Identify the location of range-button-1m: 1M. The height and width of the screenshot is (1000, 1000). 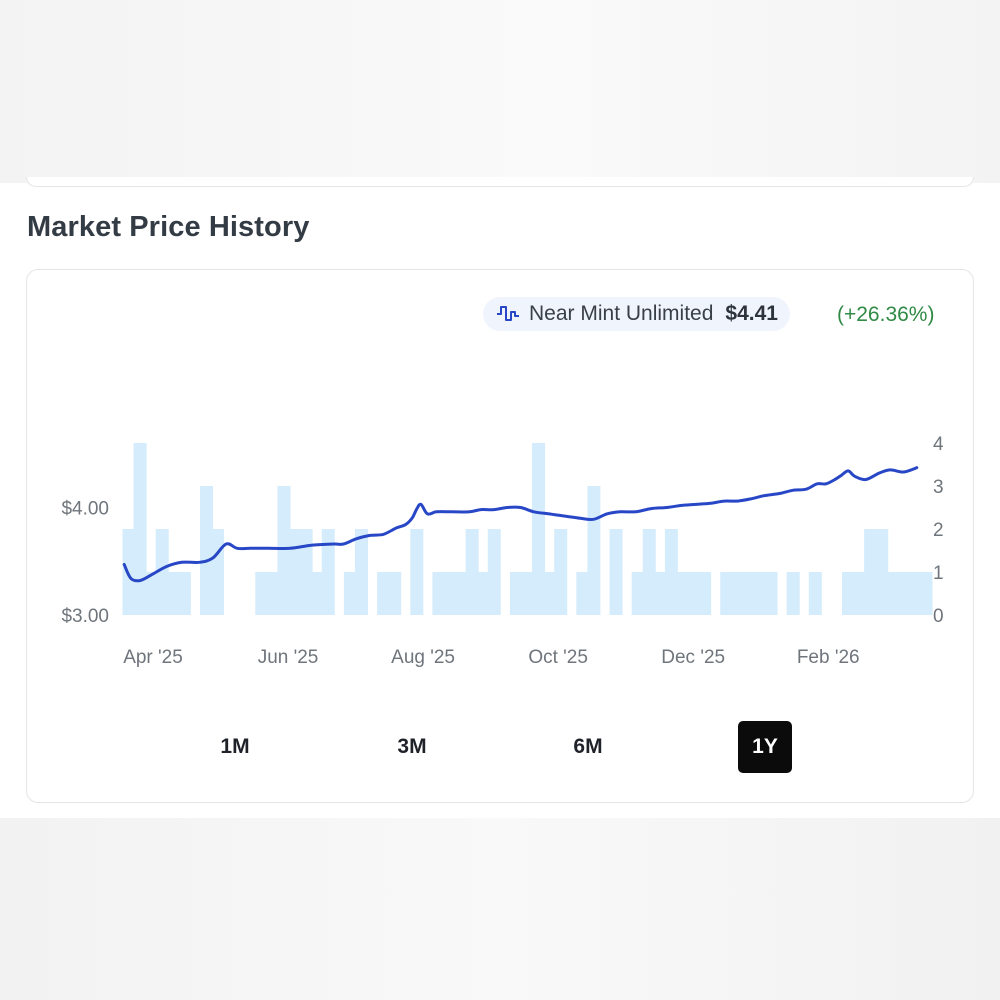
(235, 747).